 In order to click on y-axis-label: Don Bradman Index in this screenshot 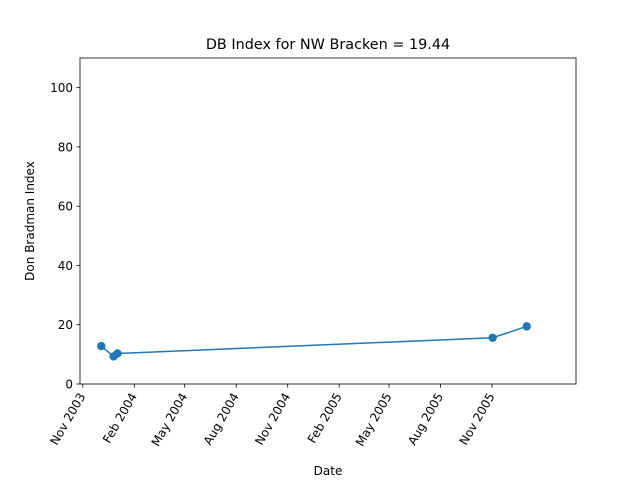, I will do `click(30, 221)`.